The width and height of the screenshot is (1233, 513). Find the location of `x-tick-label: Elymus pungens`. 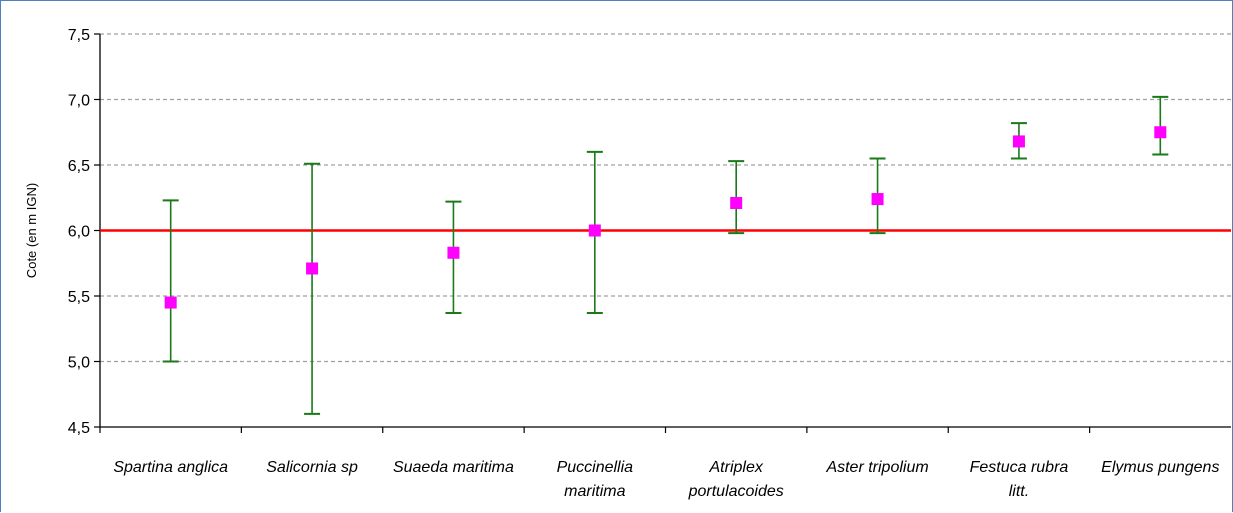

x-tick-label: Elymus pungens is located at coordinates (1160, 467).